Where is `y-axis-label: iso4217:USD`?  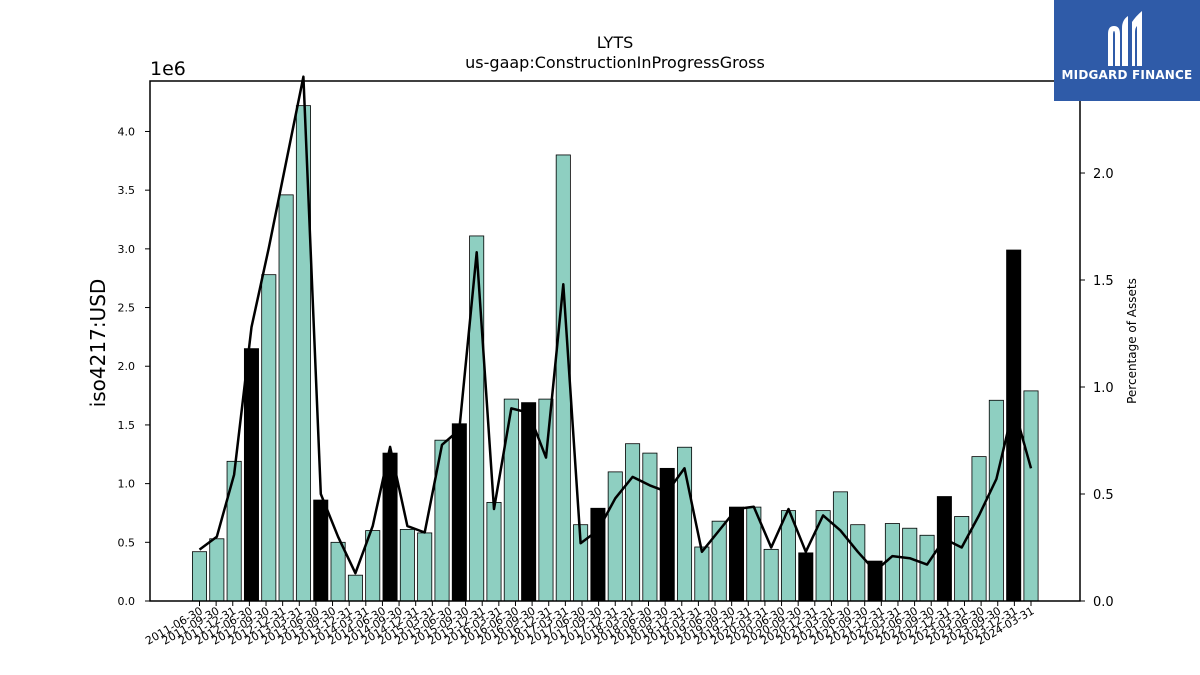
y-axis-label: iso4217:USD is located at coordinates (98, 343).